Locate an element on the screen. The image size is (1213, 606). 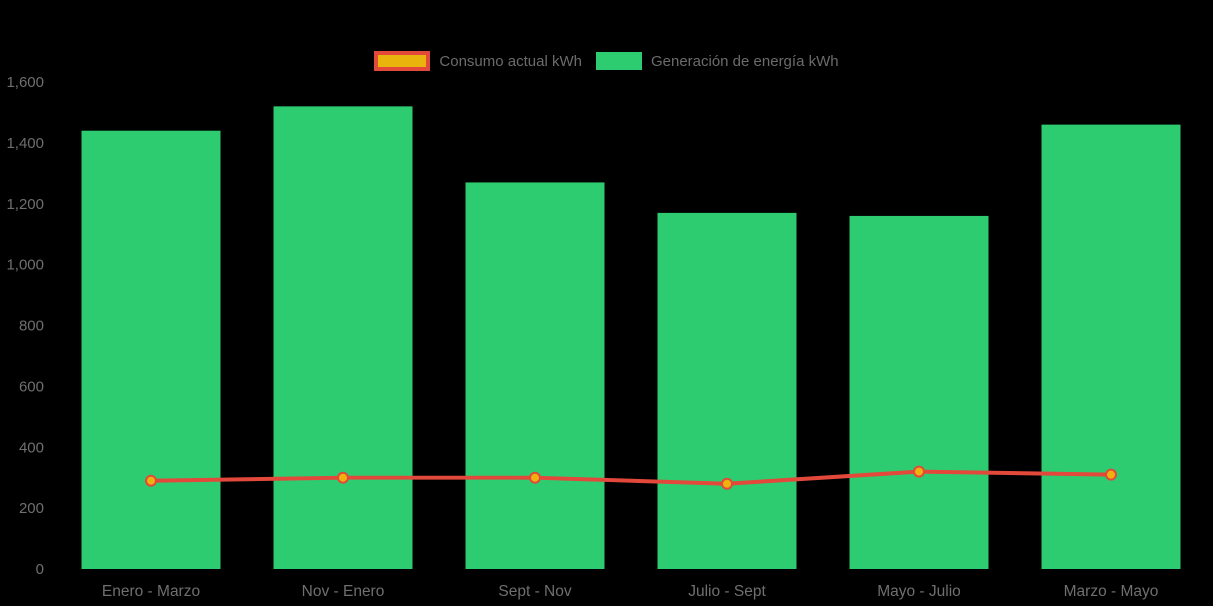
legend-item-consumo: Consumo actual kWh is located at coordinates (478, 61).